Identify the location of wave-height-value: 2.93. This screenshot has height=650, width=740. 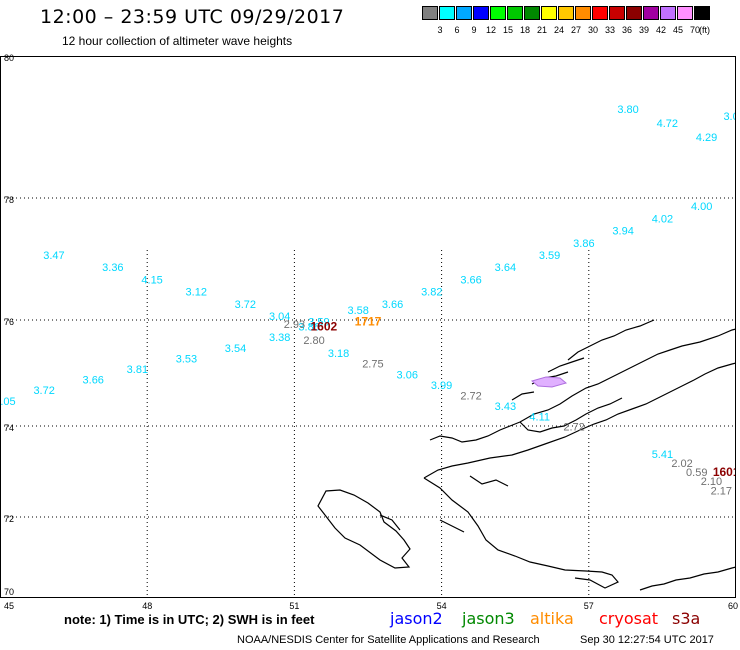
(294, 325).